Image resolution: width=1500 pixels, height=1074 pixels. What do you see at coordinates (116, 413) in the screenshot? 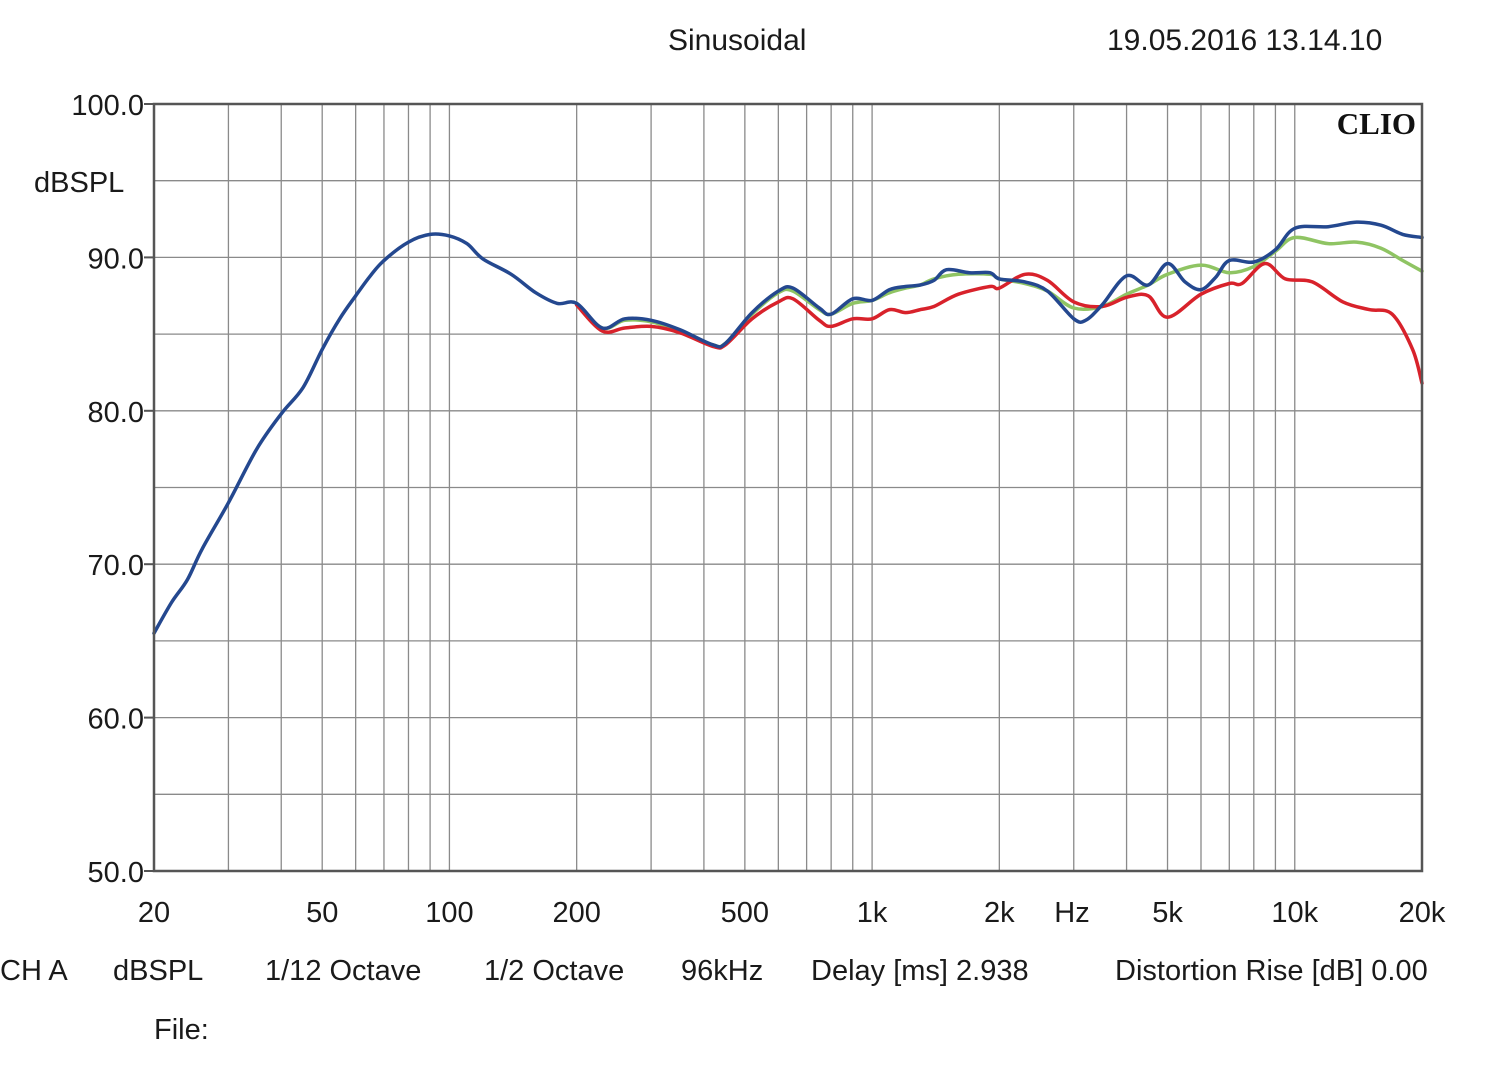
I see `y-tick-label: 80.0` at bounding box center [116, 413].